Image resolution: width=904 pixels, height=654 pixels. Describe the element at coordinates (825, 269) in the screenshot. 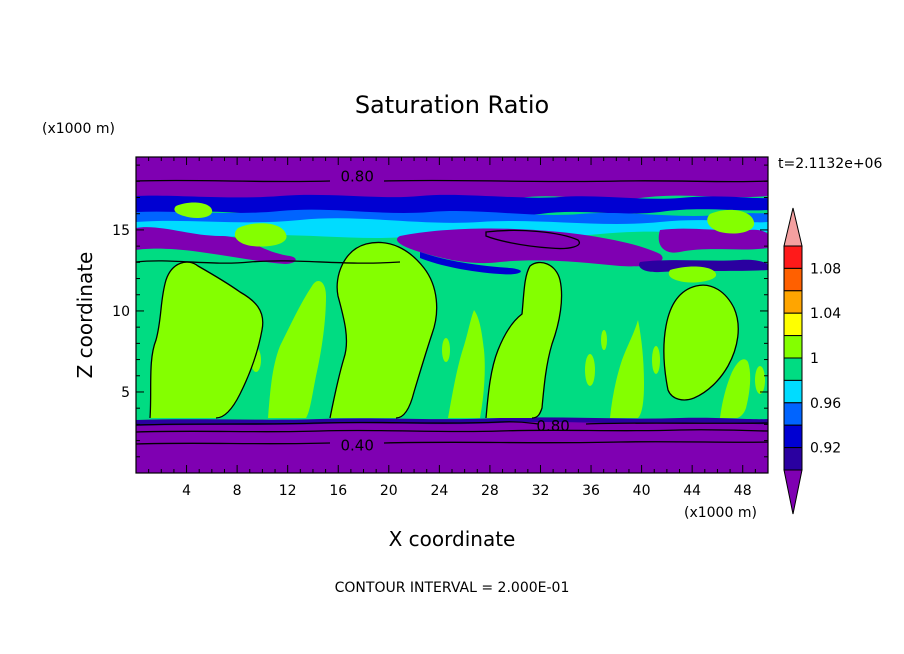

I see `colorbar-label: 1.08` at that location.